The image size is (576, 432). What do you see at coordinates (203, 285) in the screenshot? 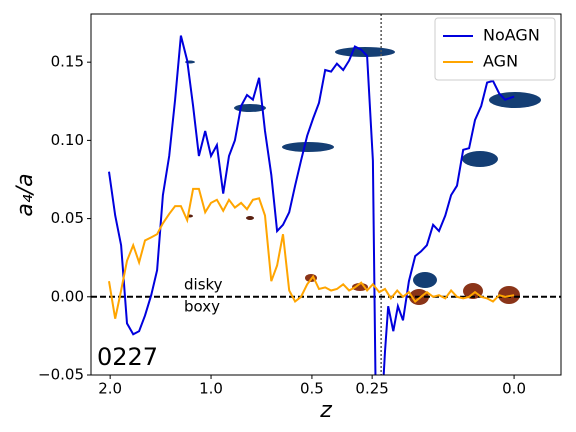
I see `annotation: disky` at bounding box center [203, 285].